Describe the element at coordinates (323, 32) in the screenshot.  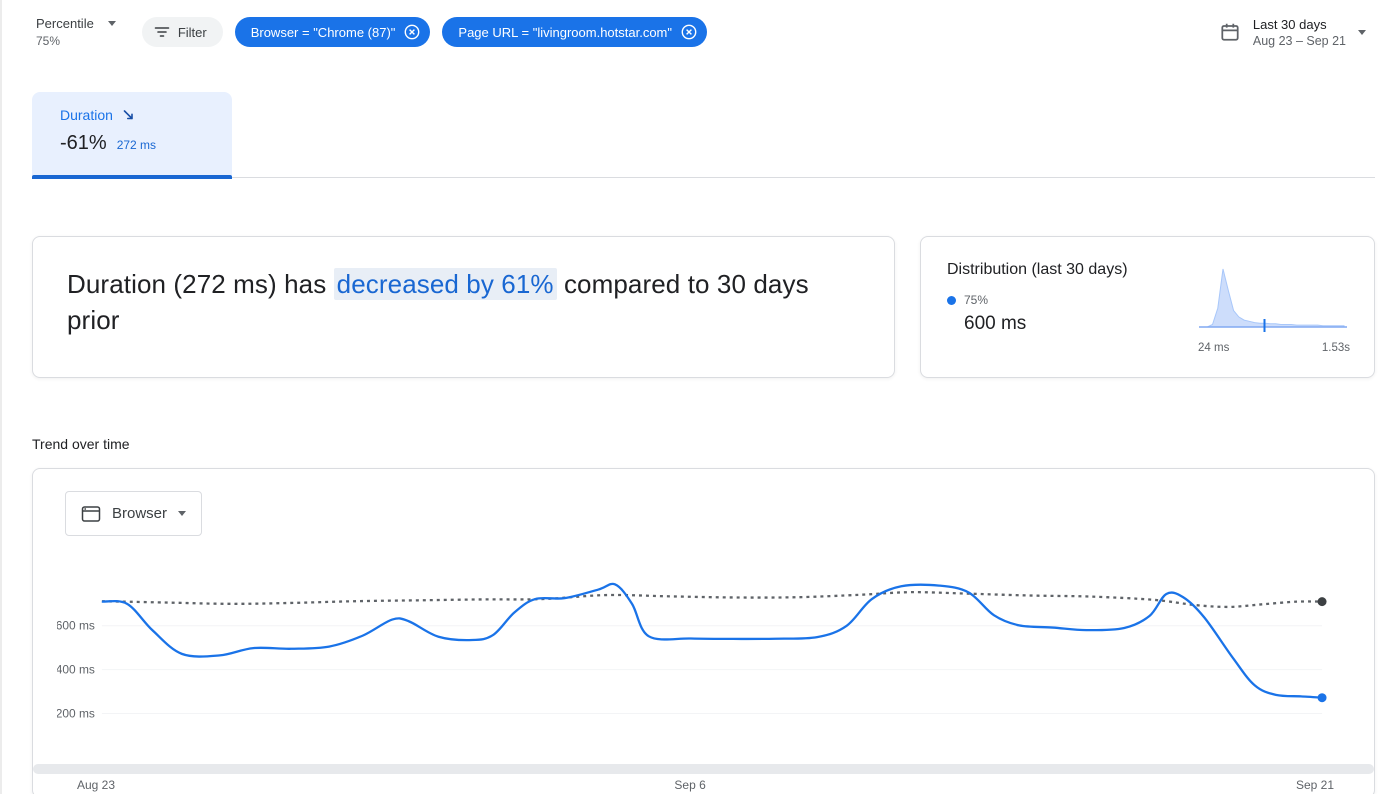
I see `chip-label: Browser = "Chrome (87)"` at that location.